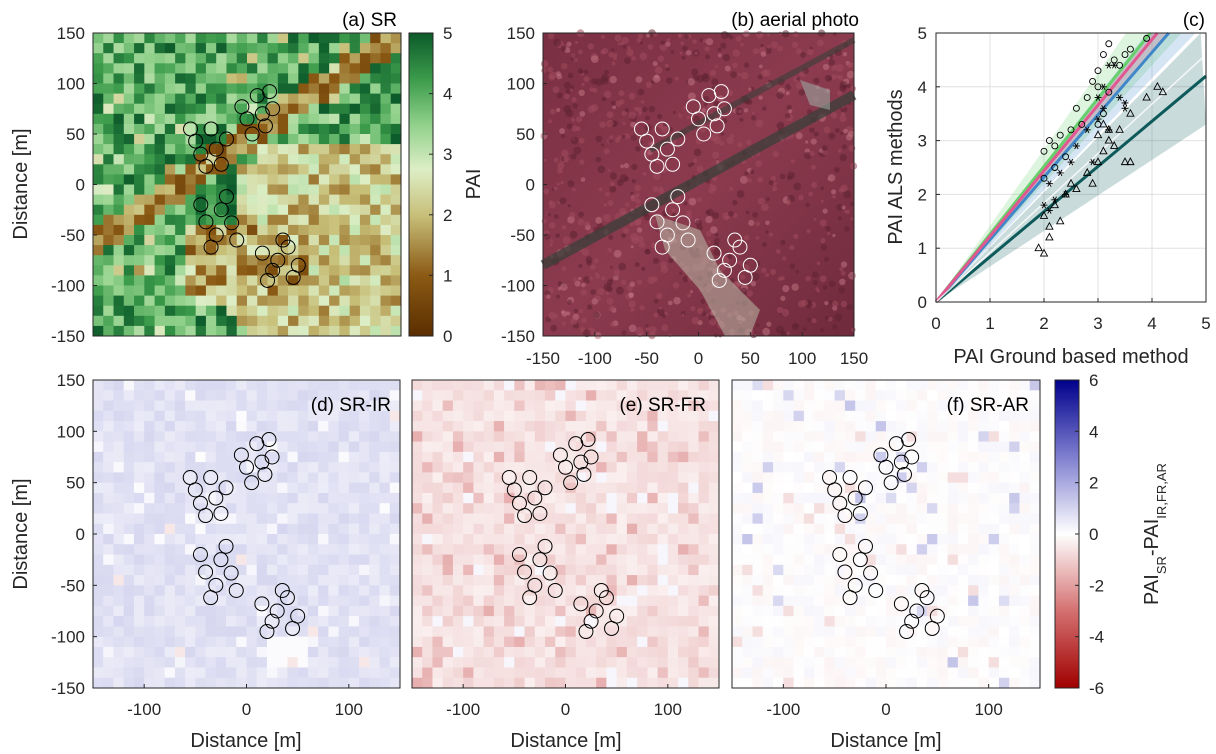  Describe the element at coordinates (75, 483) in the screenshot. I see `ytick-label: 50` at that location.